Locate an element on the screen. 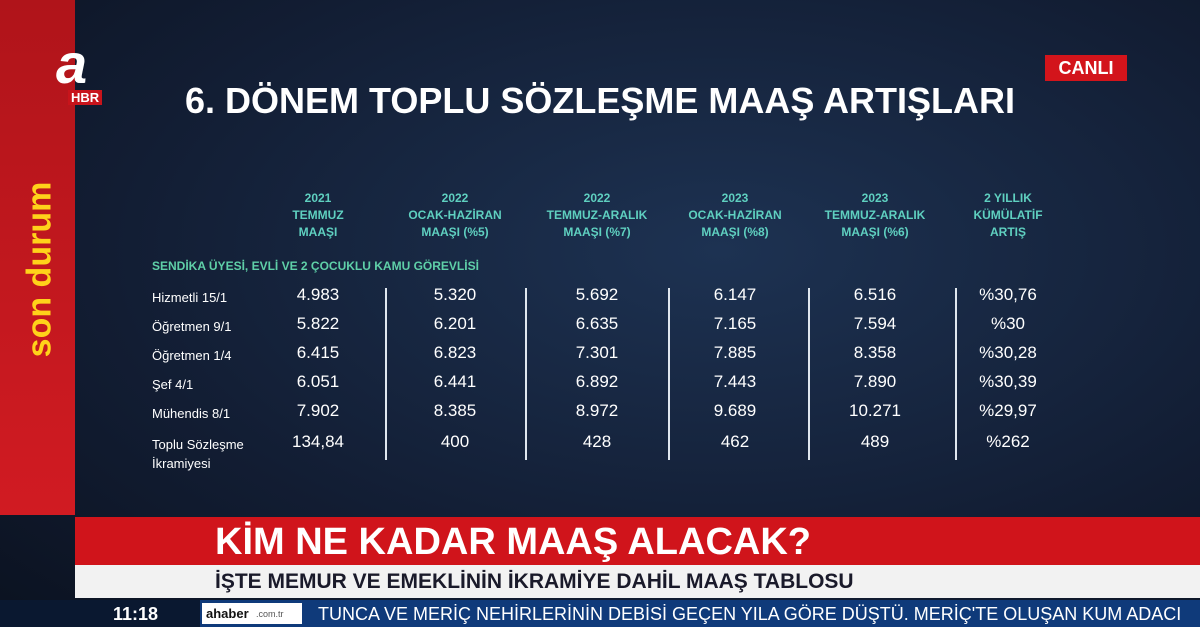 The width and height of the screenshot is (1200, 627). cell: 6.051 is located at coordinates (318, 381).